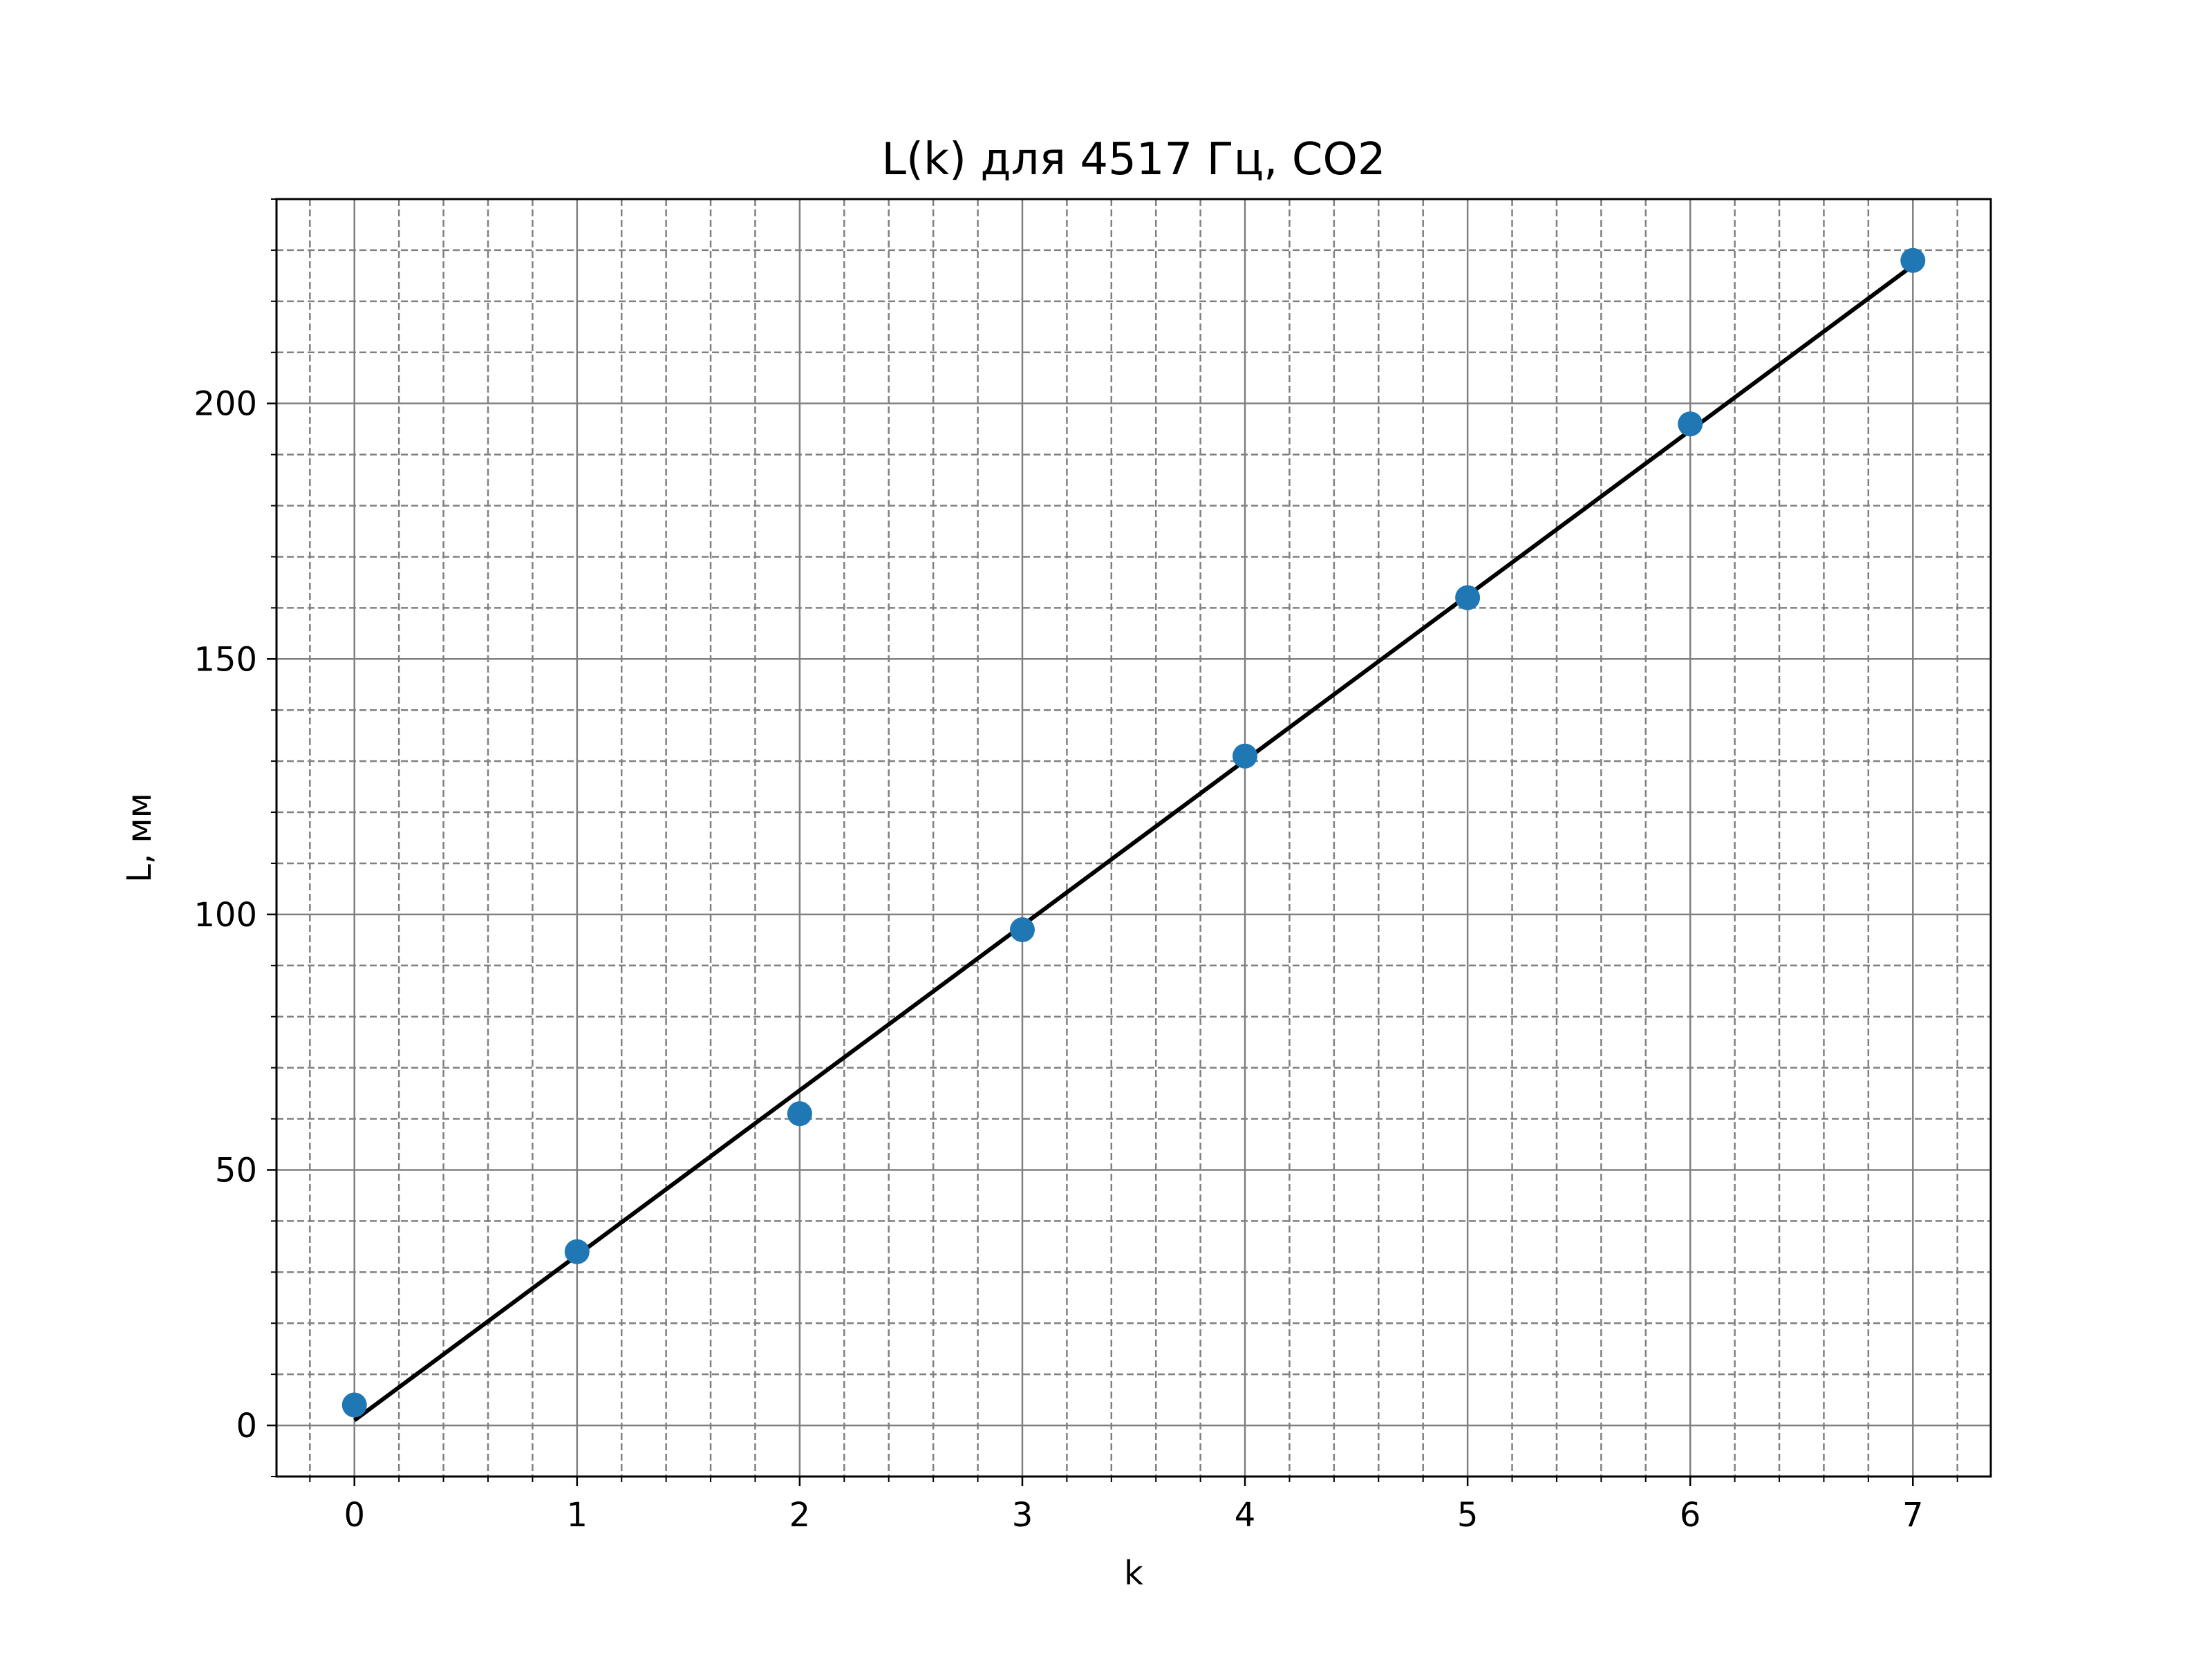 The width and height of the screenshot is (2212, 1659). Describe the element at coordinates (800, 1516) in the screenshot. I see `x-tick-label: 2` at that location.